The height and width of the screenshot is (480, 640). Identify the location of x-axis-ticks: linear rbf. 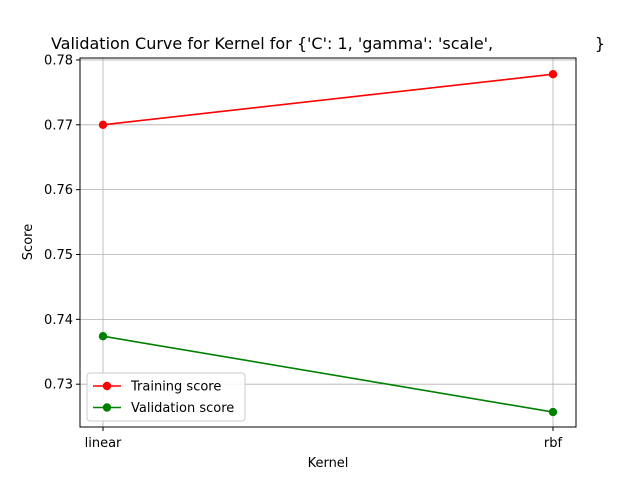
(324, 439).